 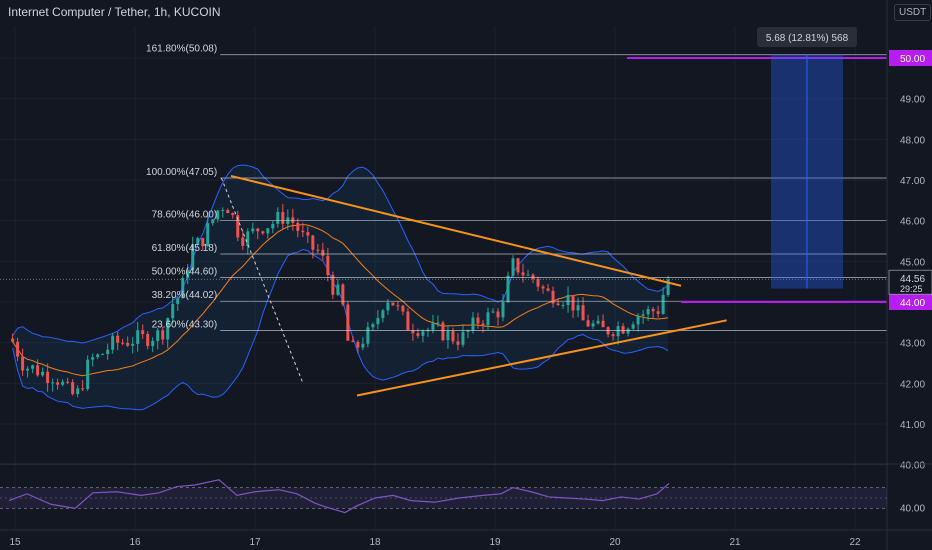 What do you see at coordinates (911, 289) in the screenshot?
I see `countdown-label: 29:25` at bounding box center [911, 289].